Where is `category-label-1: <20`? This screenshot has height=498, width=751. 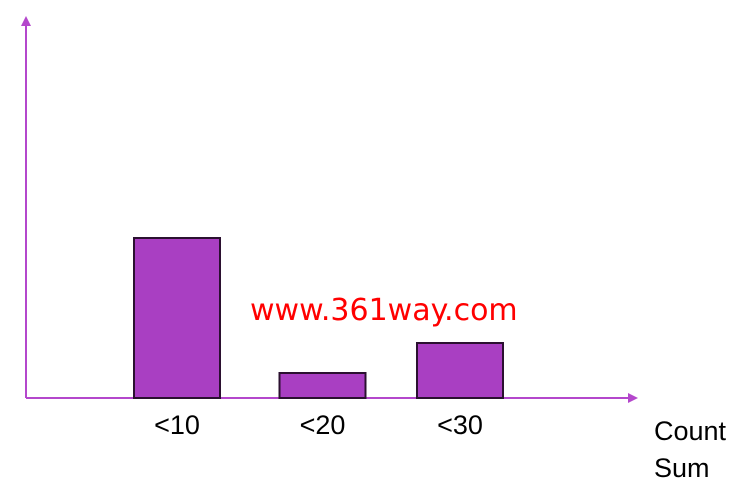 category-label-1: <20 is located at coordinates (323, 425).